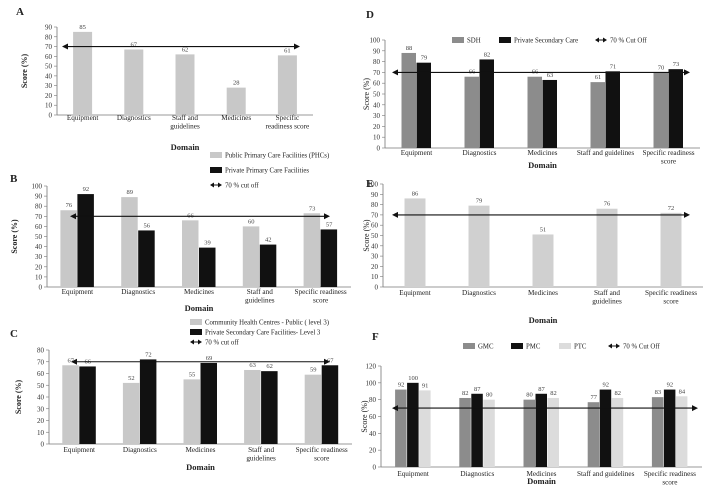  I want to click on y-tick-label: 90, so click(49, 28).